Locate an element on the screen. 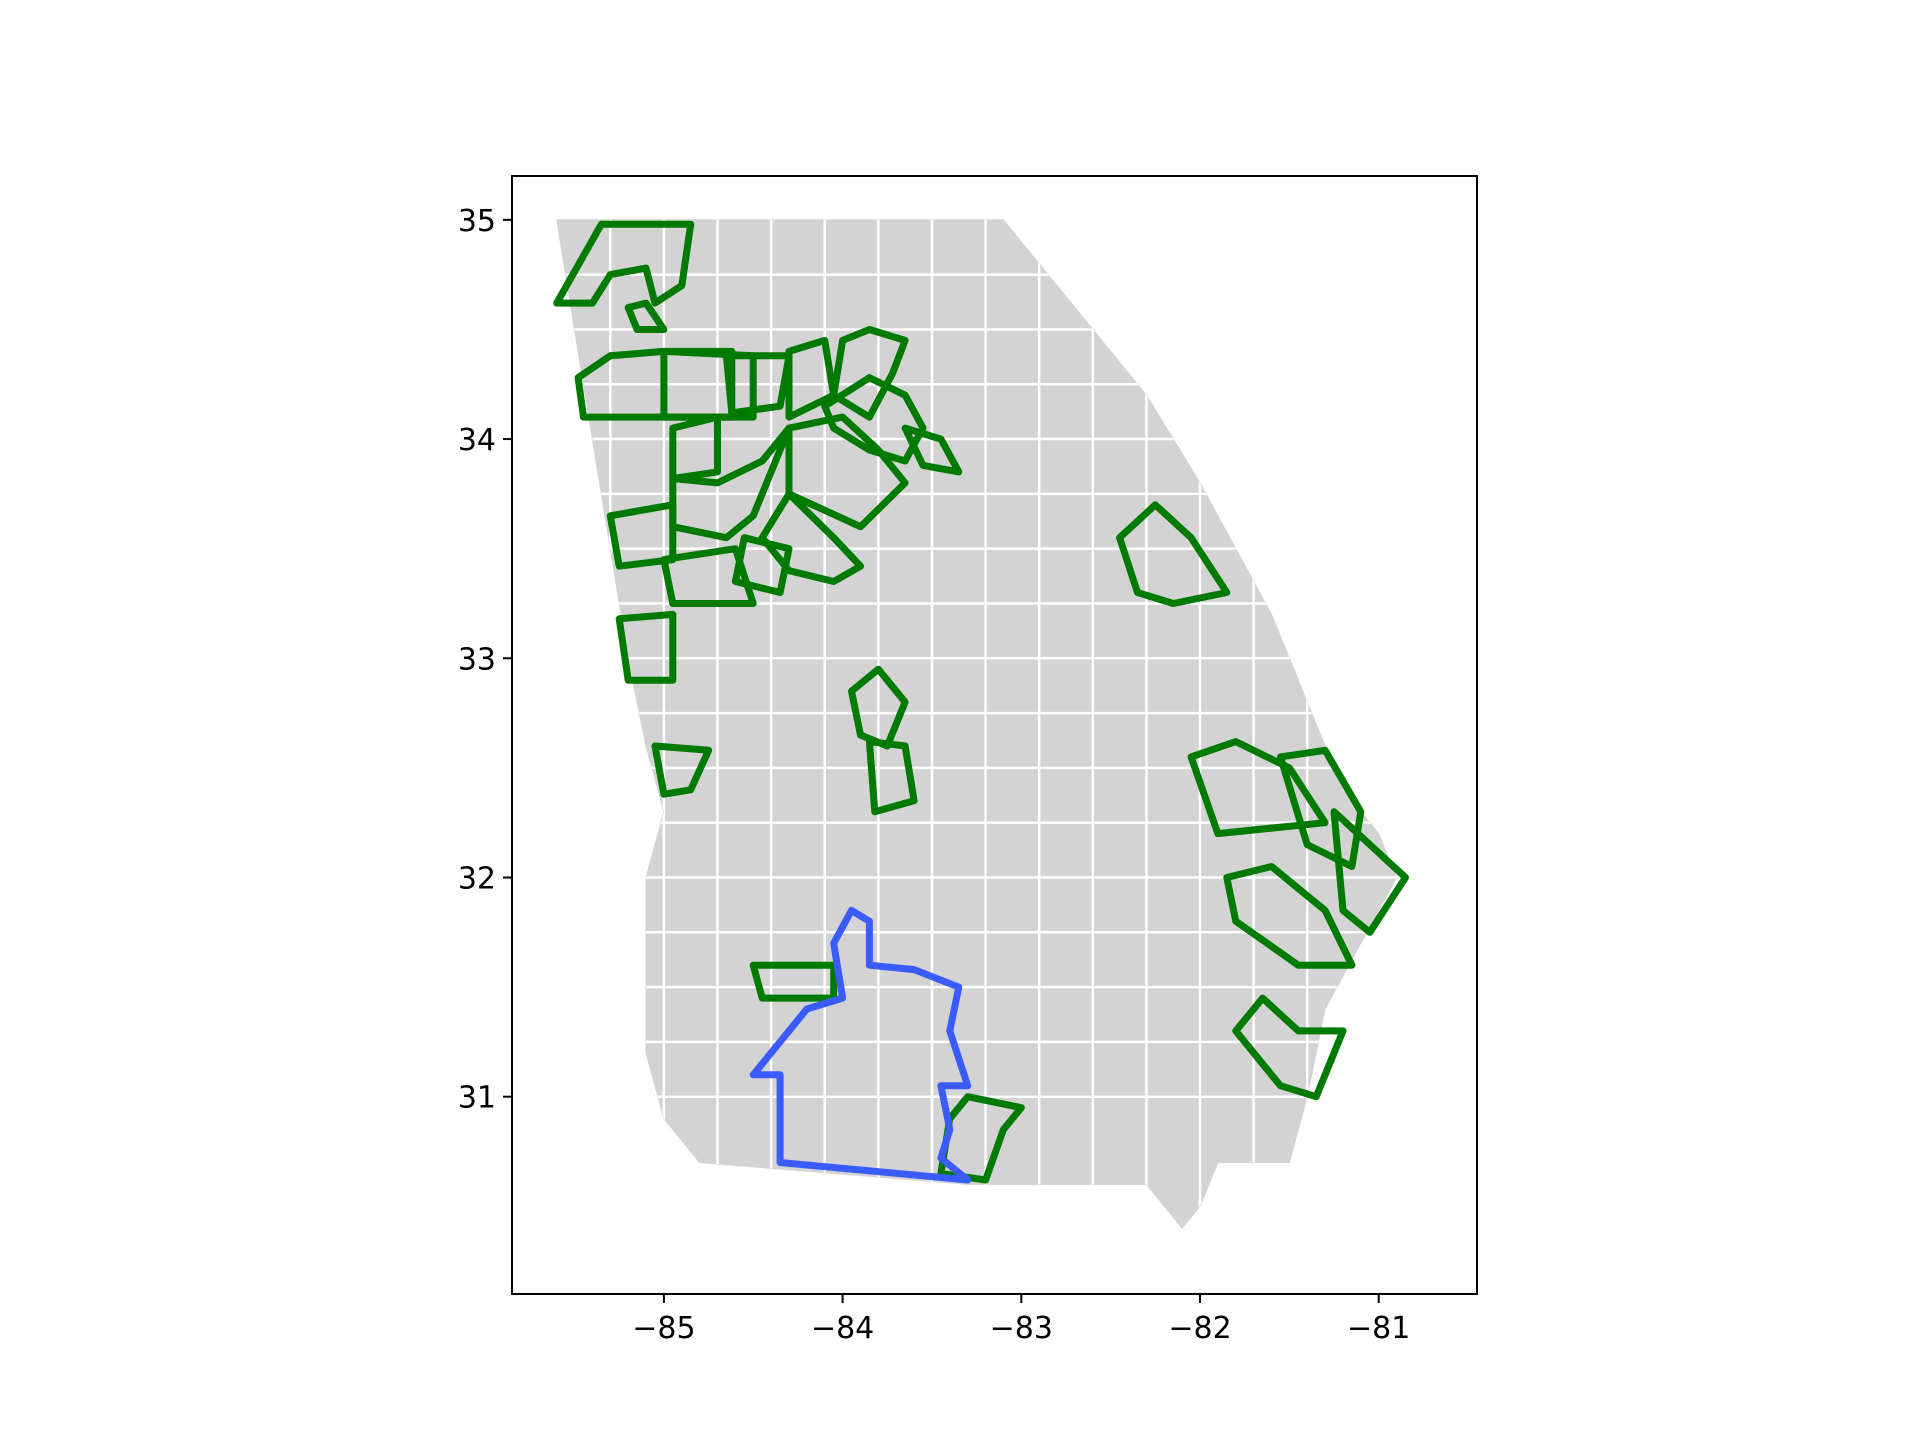 This screenshot has width=1920, height=1440. x-tick-label: −82 is located at coordinates (1199, 1328).